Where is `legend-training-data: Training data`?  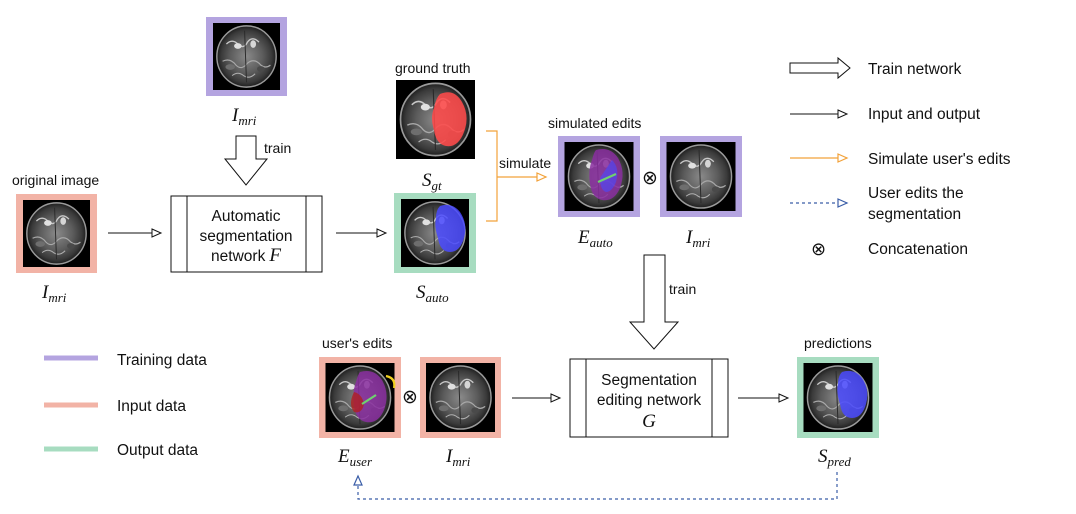 legend-training-data: Training data is located at coordinates (162, 360).